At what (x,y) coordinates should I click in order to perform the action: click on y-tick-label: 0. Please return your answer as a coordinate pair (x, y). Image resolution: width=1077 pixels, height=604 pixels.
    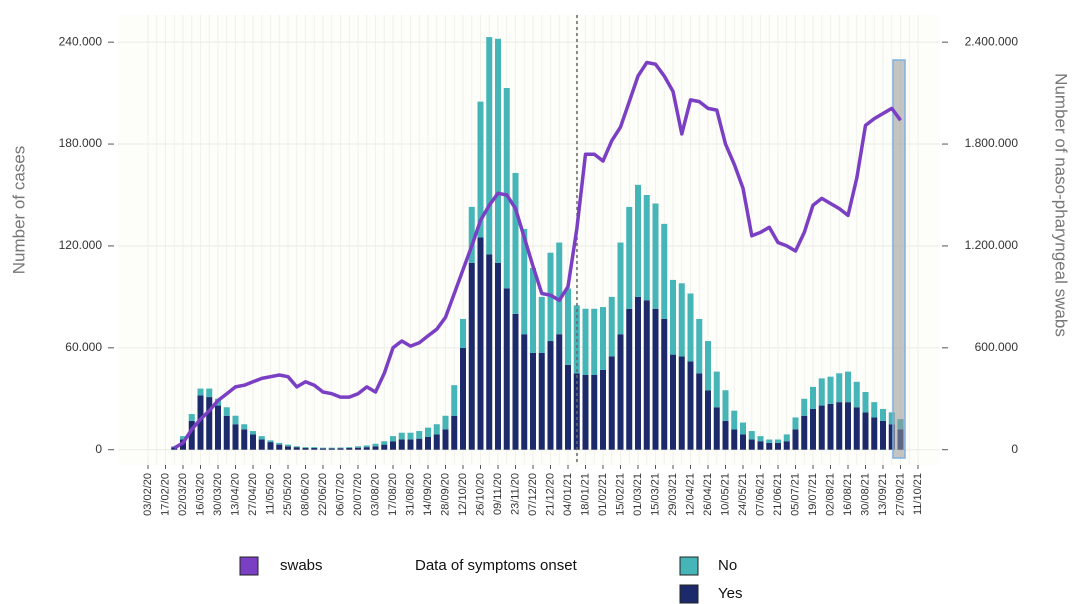
    Looking at the image, I should click on (98, 449).